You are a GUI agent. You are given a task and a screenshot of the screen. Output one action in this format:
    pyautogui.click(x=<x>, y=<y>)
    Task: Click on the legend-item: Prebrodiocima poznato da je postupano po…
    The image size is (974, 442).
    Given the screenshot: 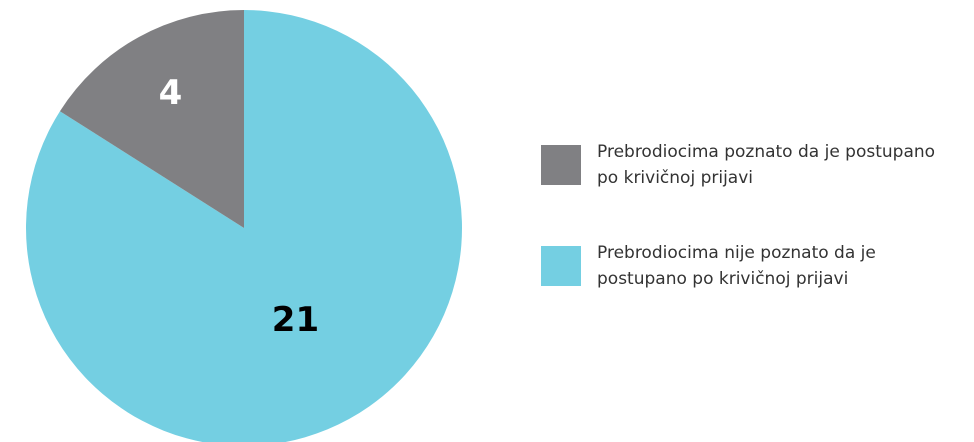 What is the action you would take?
    pyautogui.click(x=749, y=165)
    